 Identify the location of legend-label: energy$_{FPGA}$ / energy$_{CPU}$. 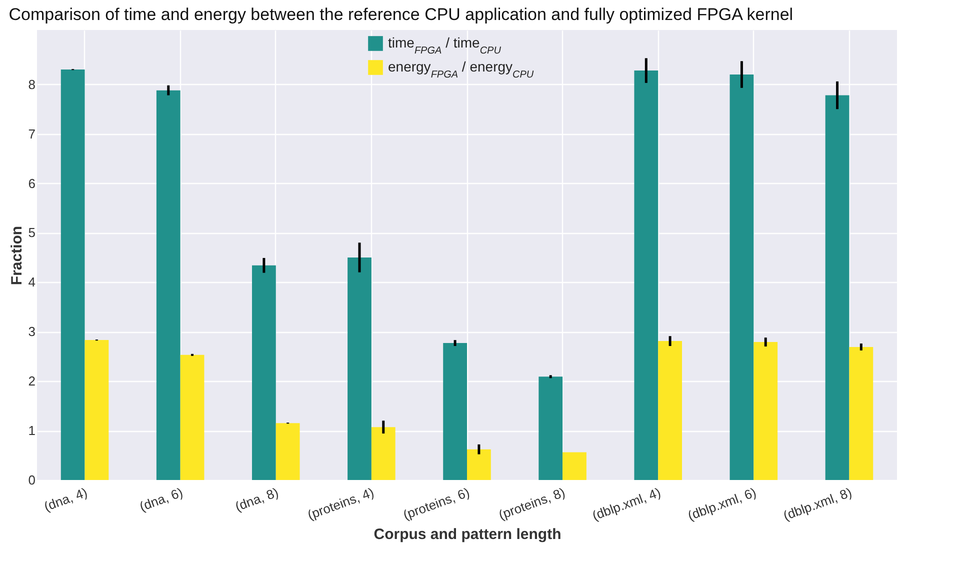
(461, 69).